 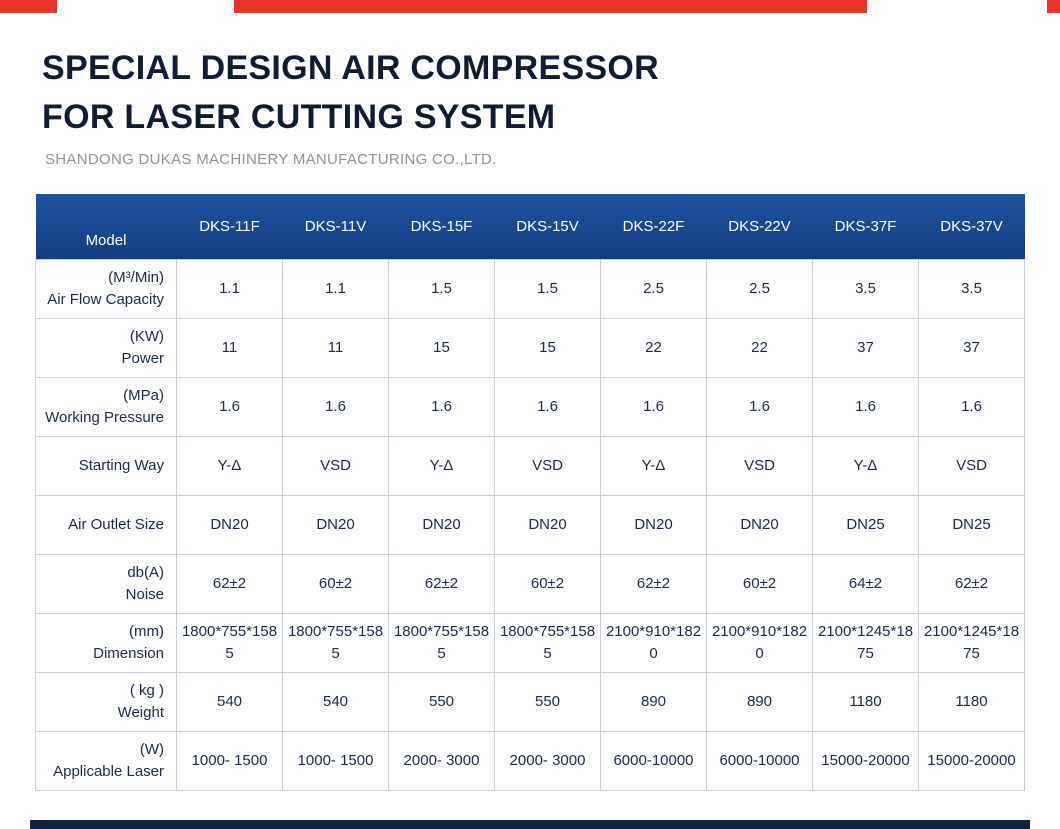 I want to click on spec-row: ( kg ) Weight 540 540 550 550 890 890 1180 1180, so click(x=530, y=701).